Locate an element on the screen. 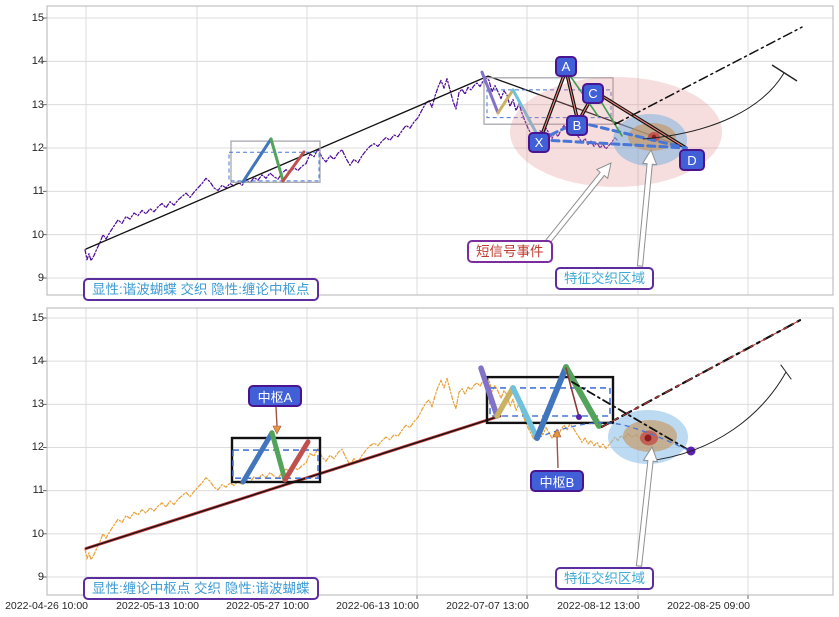  x-tick-label: 2022-05-27 10:00 is located at coordinates (267, 606).